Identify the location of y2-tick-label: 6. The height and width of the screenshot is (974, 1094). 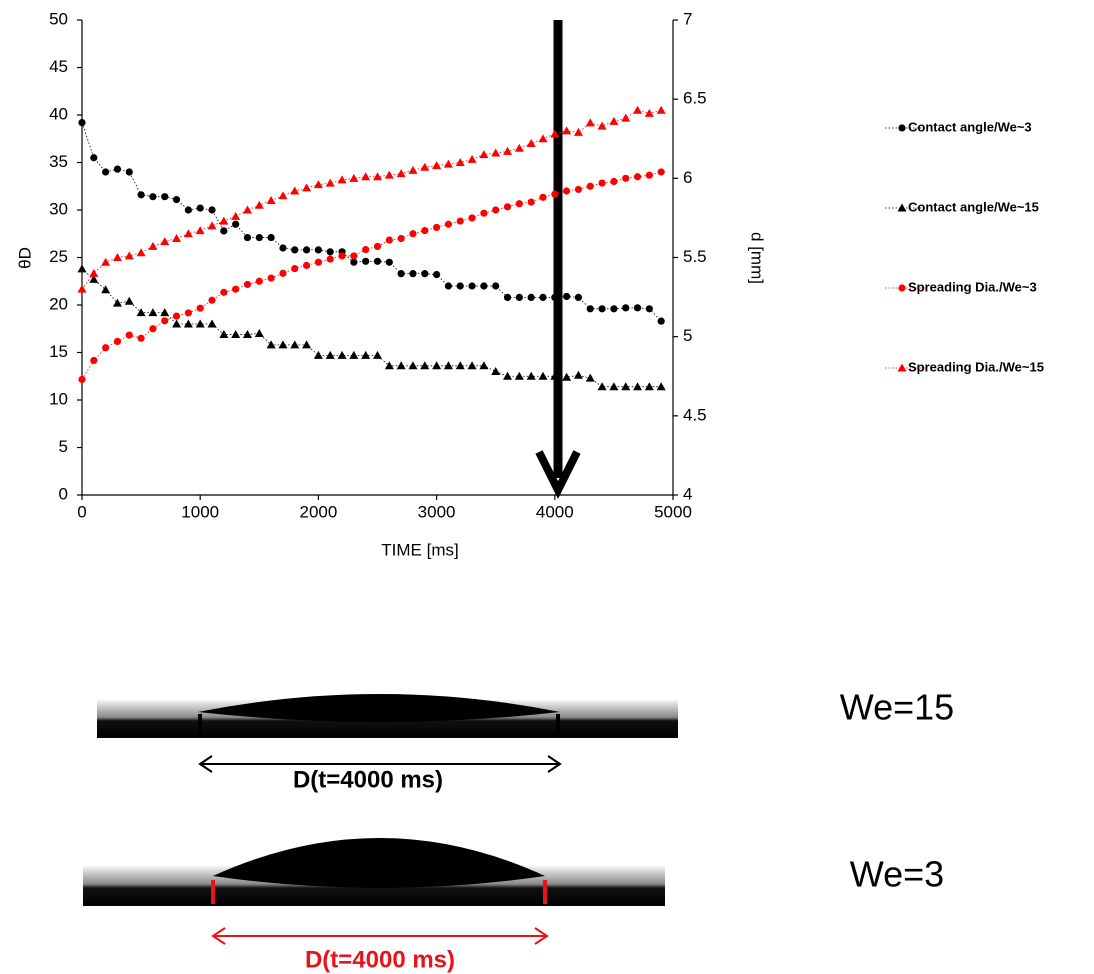
(687, 177).